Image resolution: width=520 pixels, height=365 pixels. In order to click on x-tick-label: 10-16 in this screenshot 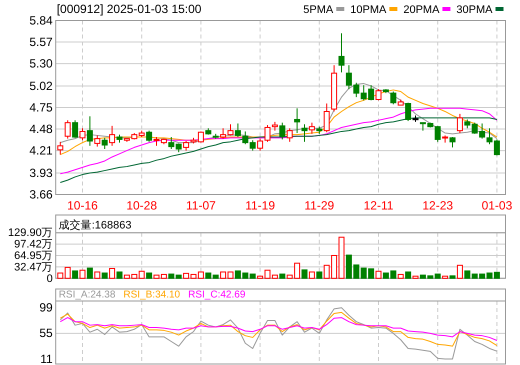, I will do `click(82, 205)`.